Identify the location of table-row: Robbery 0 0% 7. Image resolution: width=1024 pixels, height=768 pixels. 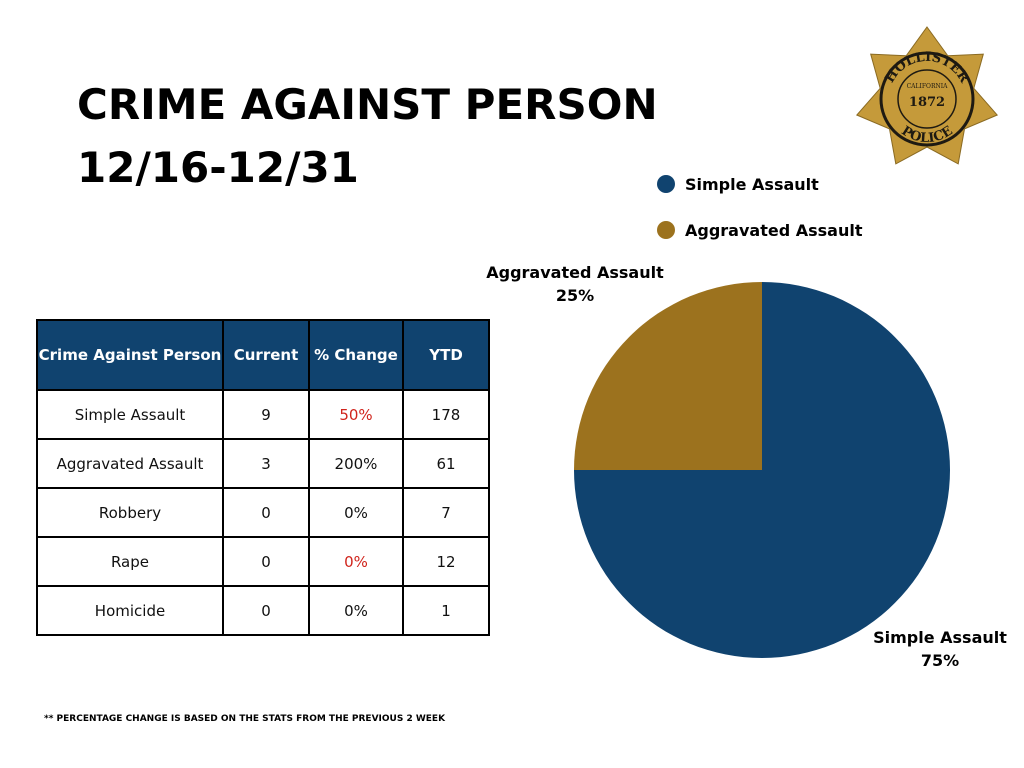
(263, 512).